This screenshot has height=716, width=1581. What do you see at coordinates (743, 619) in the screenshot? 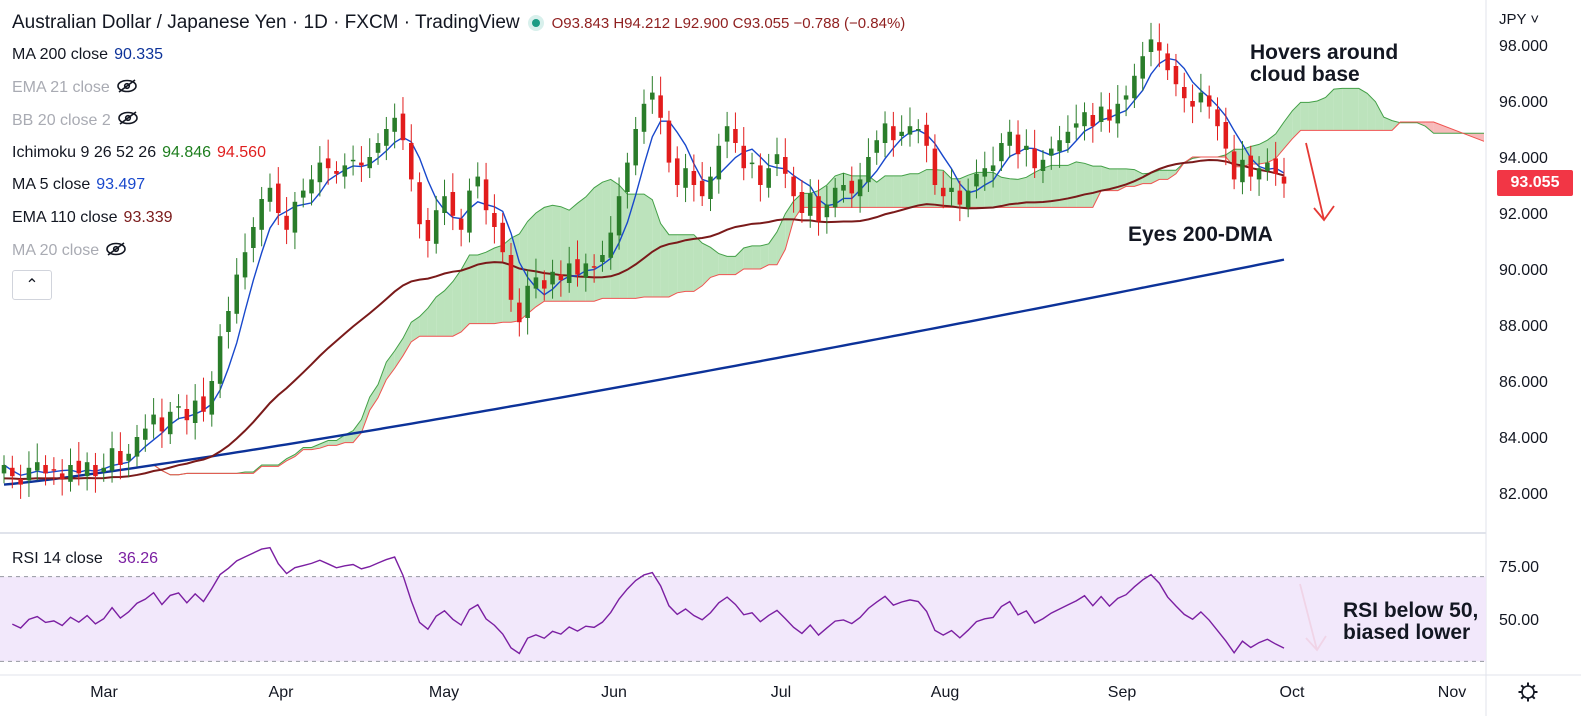
I see `rsi-band` at bounding box center [743, 619].